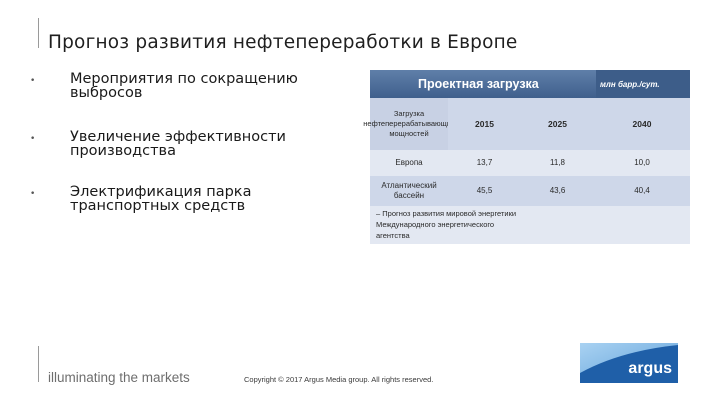 This screenshot has height=405, width=720. I want to click on bullet-text: Мероприятия по сокращению выбросов, so click(184, 86).